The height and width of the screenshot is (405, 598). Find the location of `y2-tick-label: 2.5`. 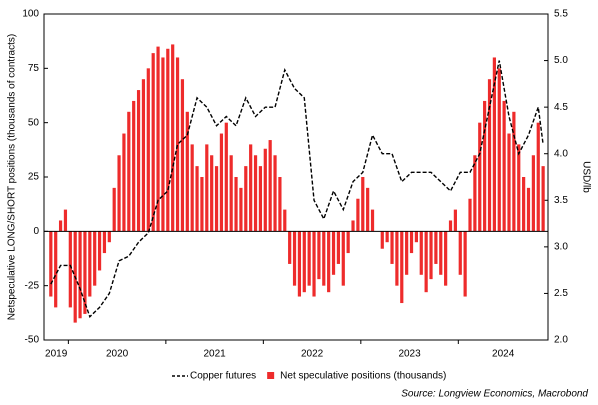

y2-tick-label: 2.5 is located at coordinates (561, 293).